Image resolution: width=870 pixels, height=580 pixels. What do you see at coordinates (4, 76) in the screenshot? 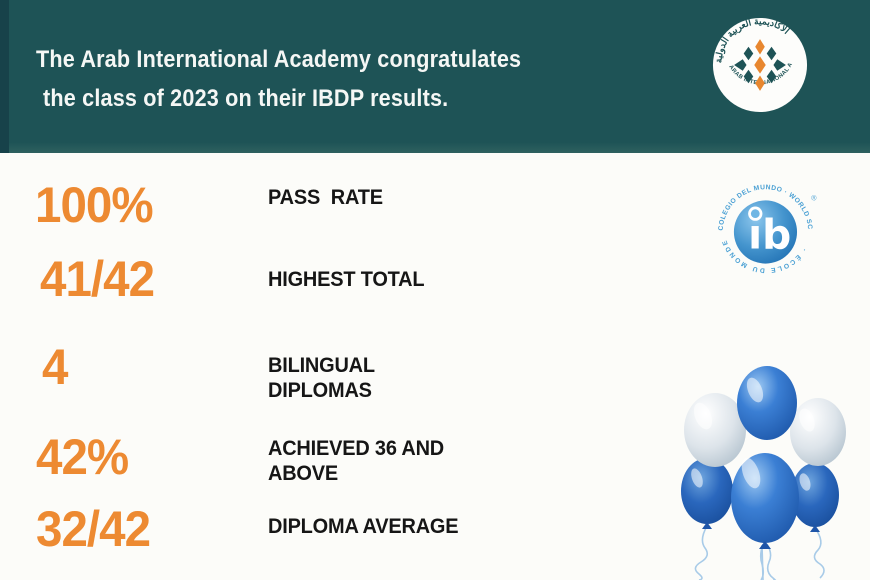
I see `header-left-accent-strip` at bounding box center [4, 76].